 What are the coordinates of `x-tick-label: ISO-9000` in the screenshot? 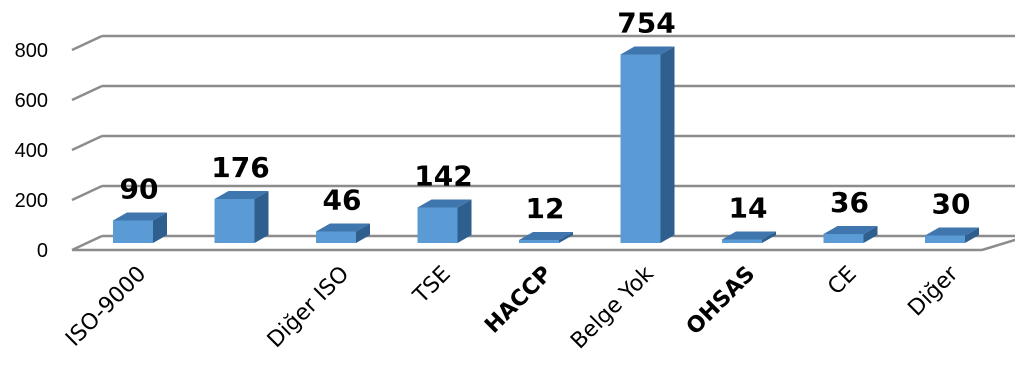 It's located at (106, 307).